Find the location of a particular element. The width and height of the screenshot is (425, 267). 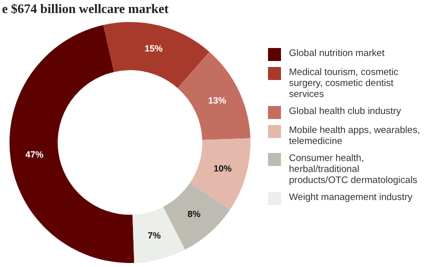

data-label: 13% is located at coordinates (217, 101).